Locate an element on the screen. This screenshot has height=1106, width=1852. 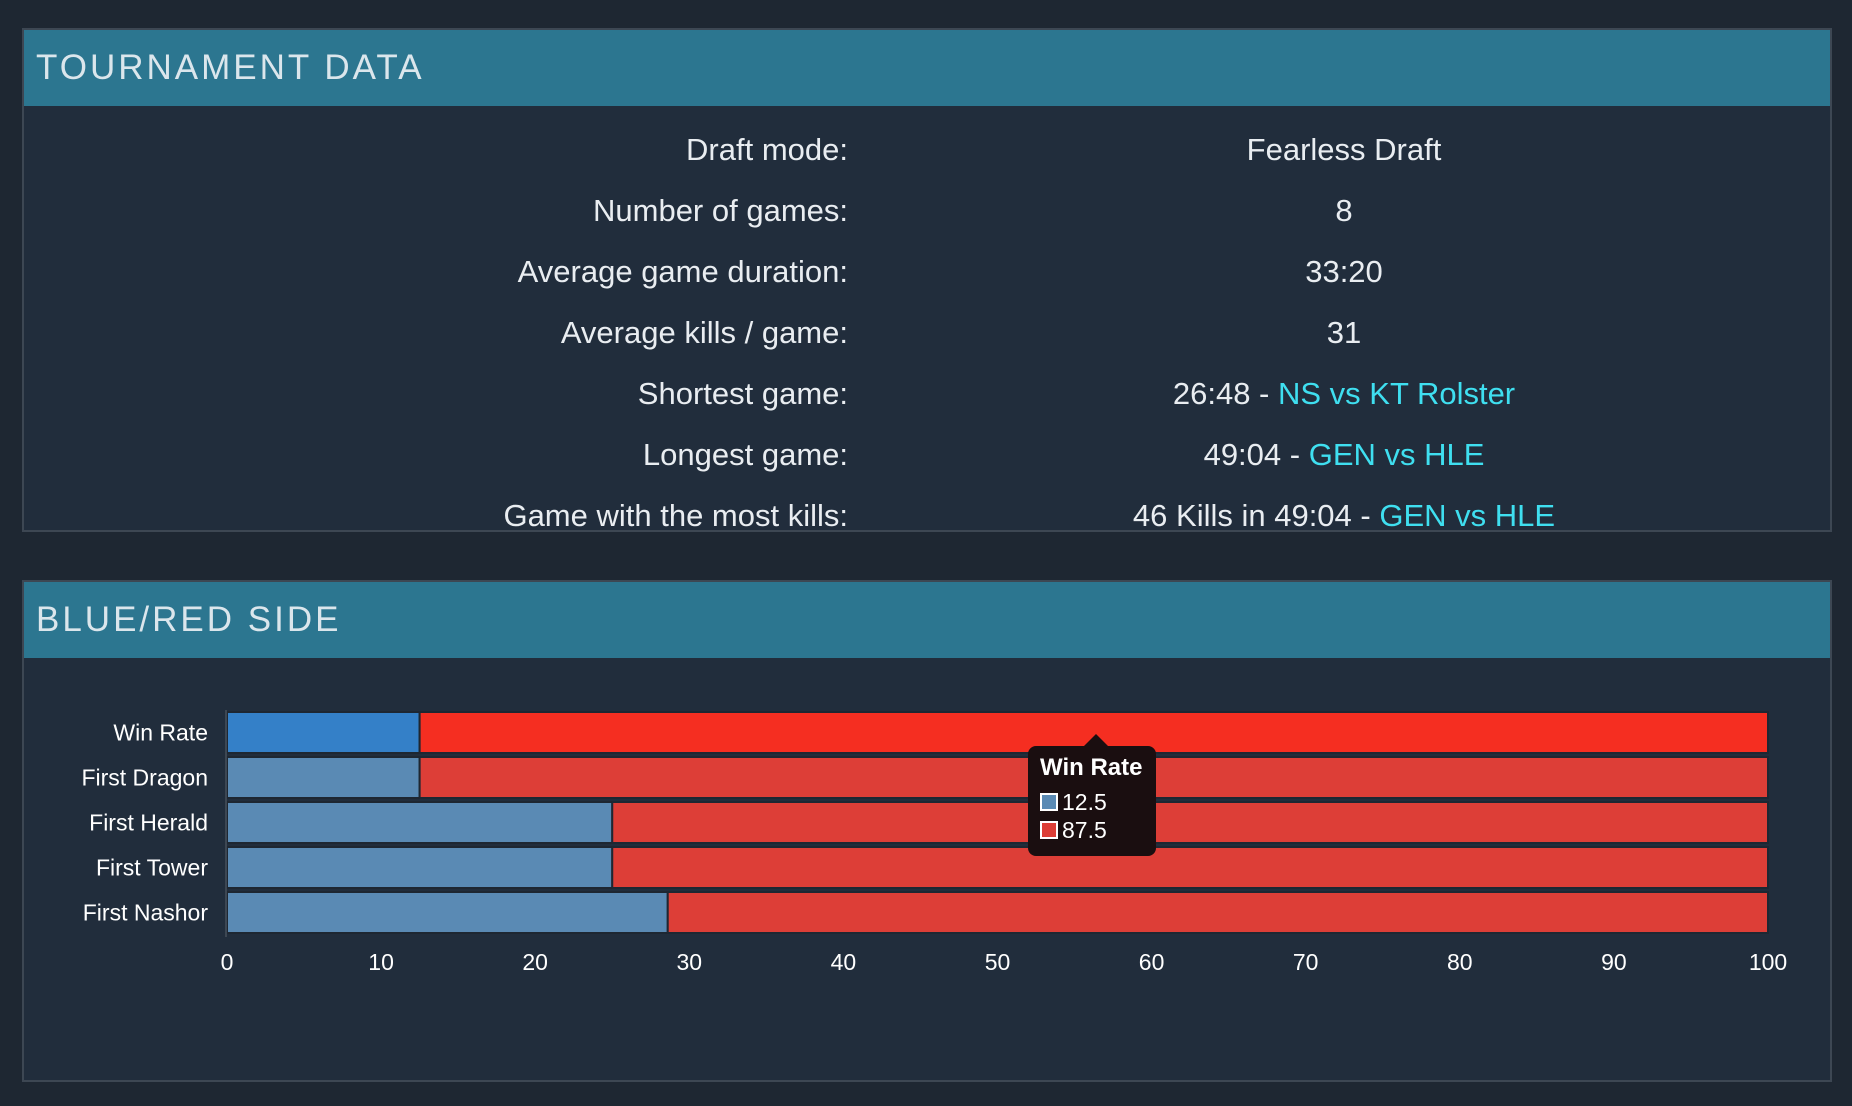
tooltip-row-red: 87.5 is located at coordinates (1098, 830).